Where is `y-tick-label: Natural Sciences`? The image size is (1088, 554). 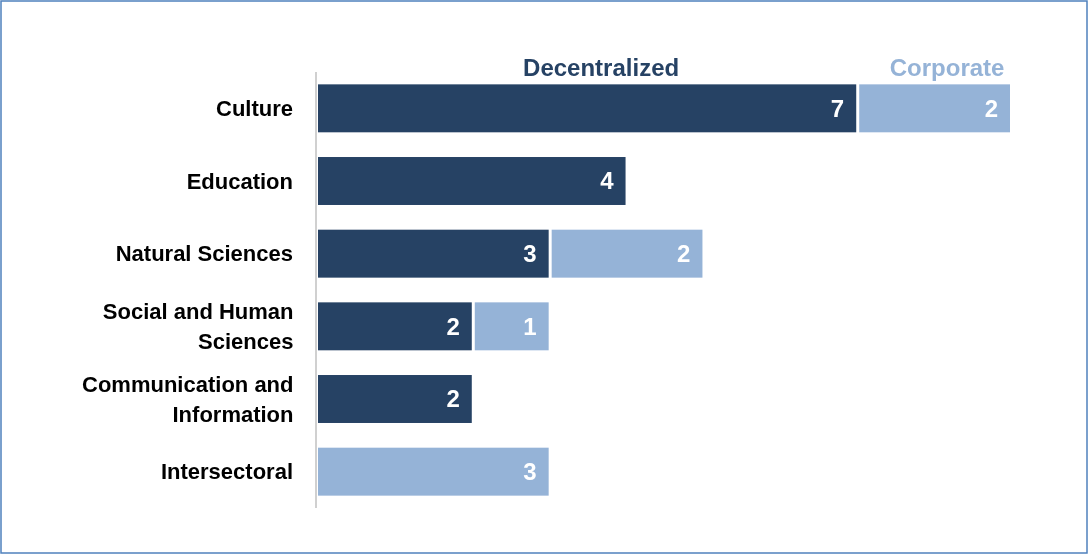
y-tick-label: Natural Sciences is located at coordinates (204, 254).